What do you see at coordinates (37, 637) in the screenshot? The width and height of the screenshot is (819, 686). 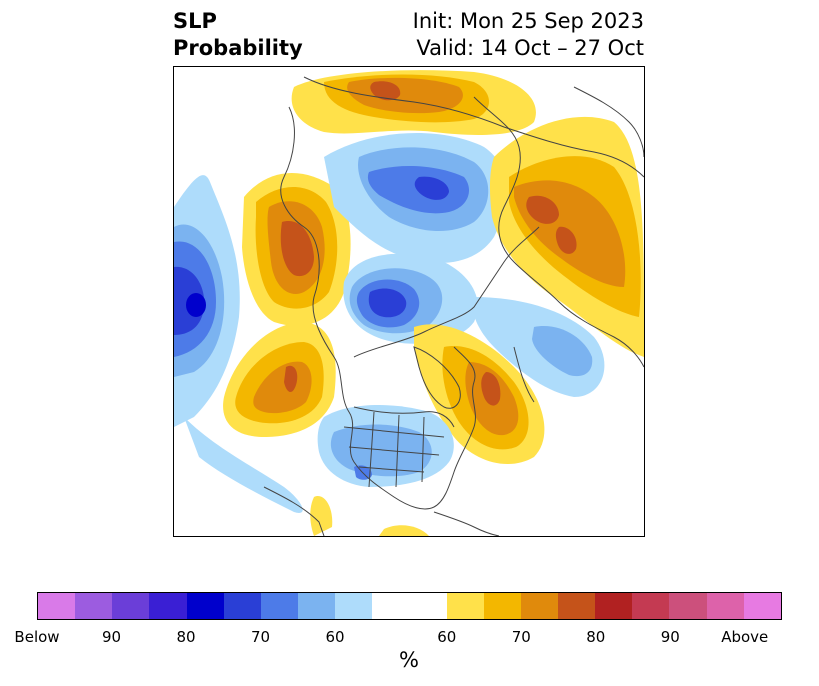 I see `colorbar-tick-label: Below` at bounding box center [37, 637].